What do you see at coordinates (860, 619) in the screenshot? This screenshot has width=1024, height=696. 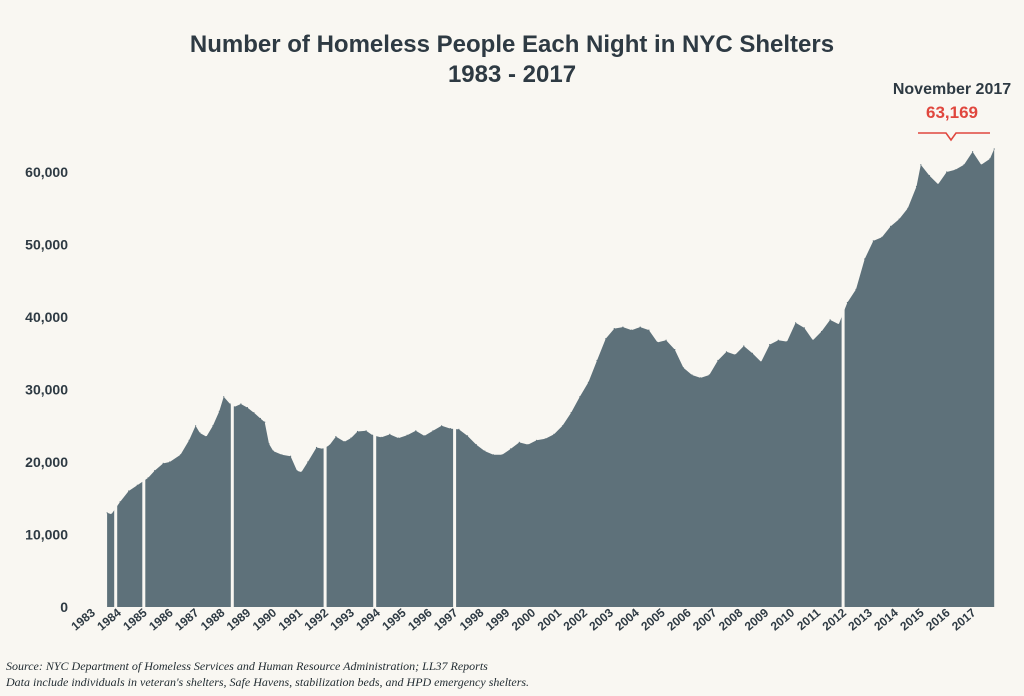 I see `x-tick-label: 2013` at bounding box center [860, 619].